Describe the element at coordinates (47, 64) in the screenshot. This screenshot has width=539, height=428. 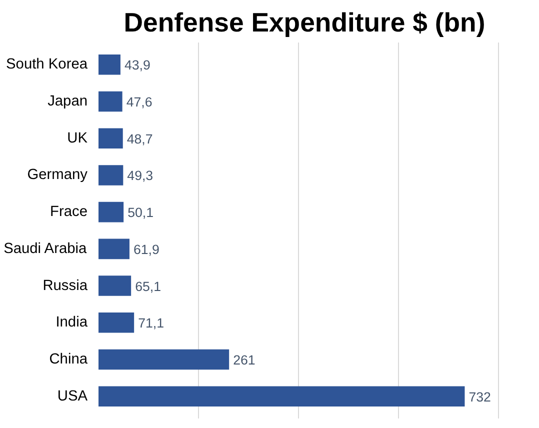
I see `y-tick-label: South Korea` at that location.